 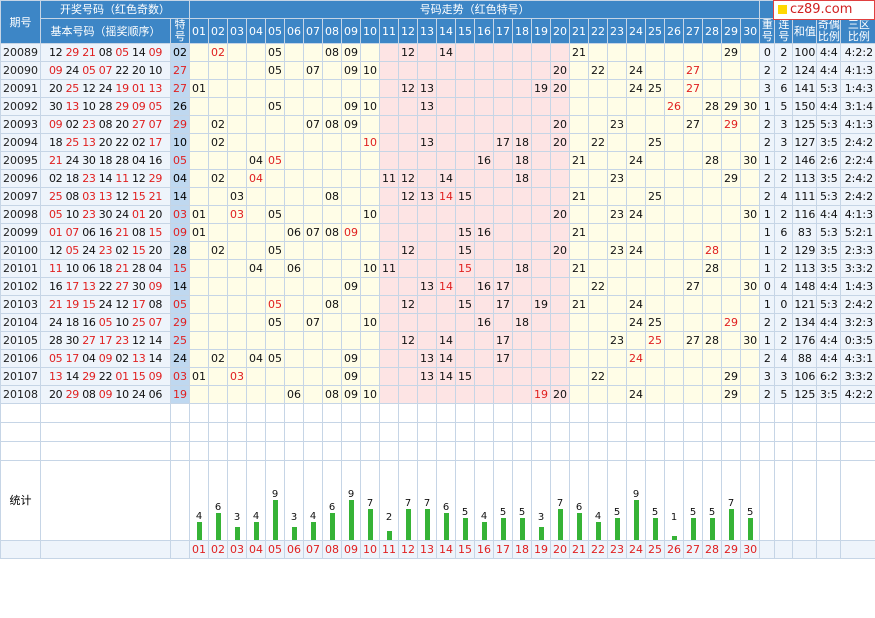 I want to click on footer-number-11: 11, so click(x=389, y=549).